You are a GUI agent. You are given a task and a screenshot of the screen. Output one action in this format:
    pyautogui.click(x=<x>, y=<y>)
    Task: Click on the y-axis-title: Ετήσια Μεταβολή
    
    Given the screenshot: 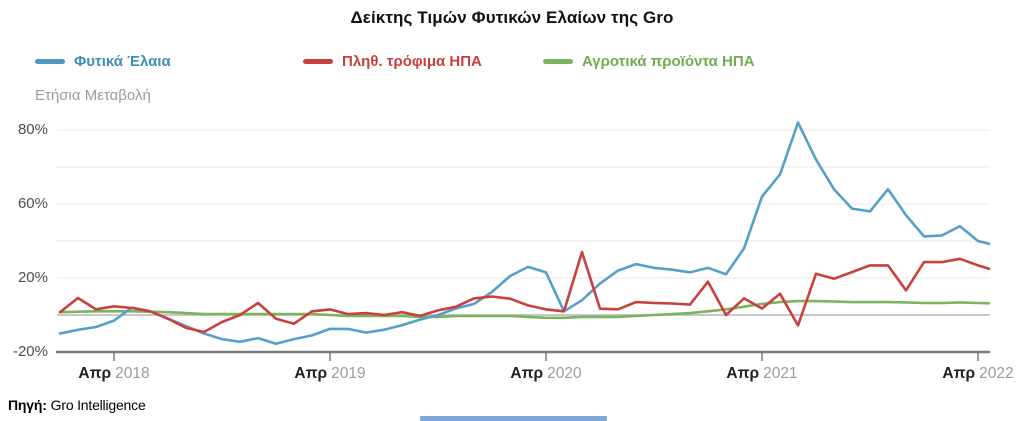 What is the action you would take?
    pyautogui.click(x=93, y=95)
    